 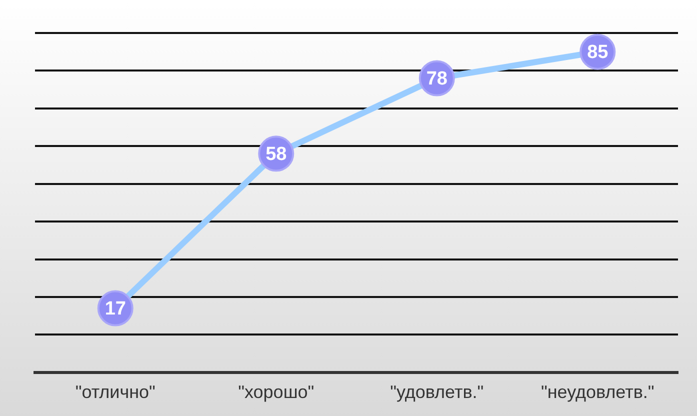 I want to click on data-label: 78, so click(x=437, y=79).